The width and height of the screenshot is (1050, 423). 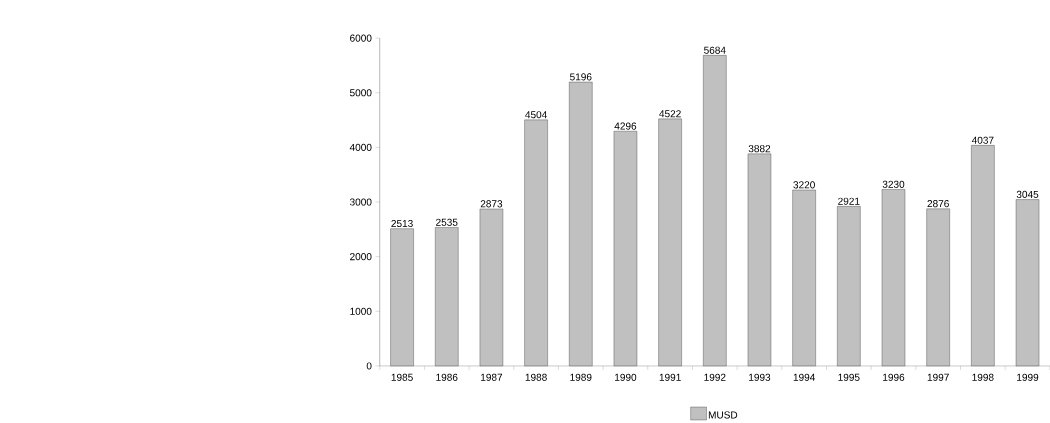 I want to click on x-tick-label: 1996, so click(x=894, y=377).